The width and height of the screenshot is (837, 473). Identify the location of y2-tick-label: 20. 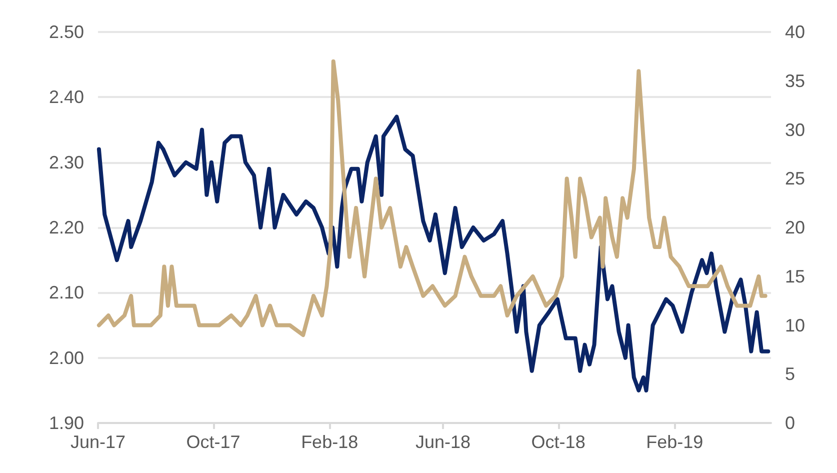
(795, 228).